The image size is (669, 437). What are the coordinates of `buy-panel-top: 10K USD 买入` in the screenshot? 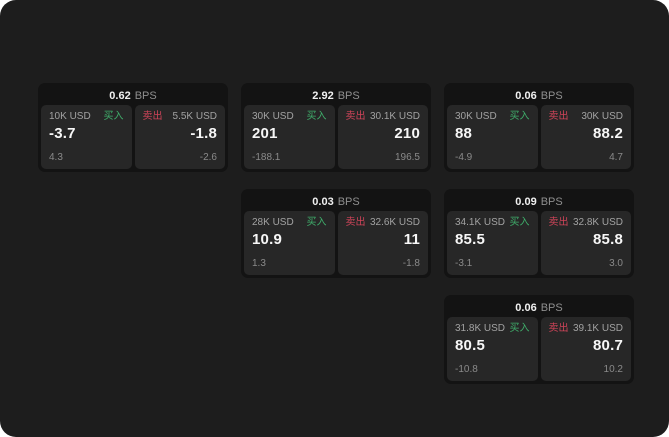 It's located at (86, 117).